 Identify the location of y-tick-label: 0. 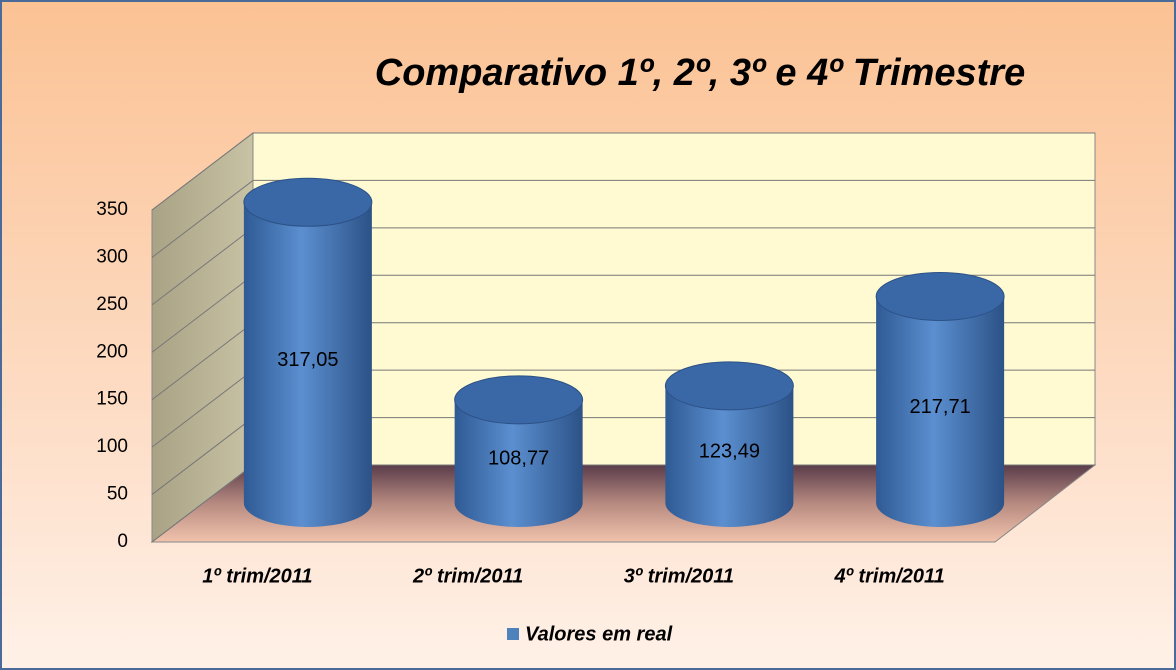
(122, 541).